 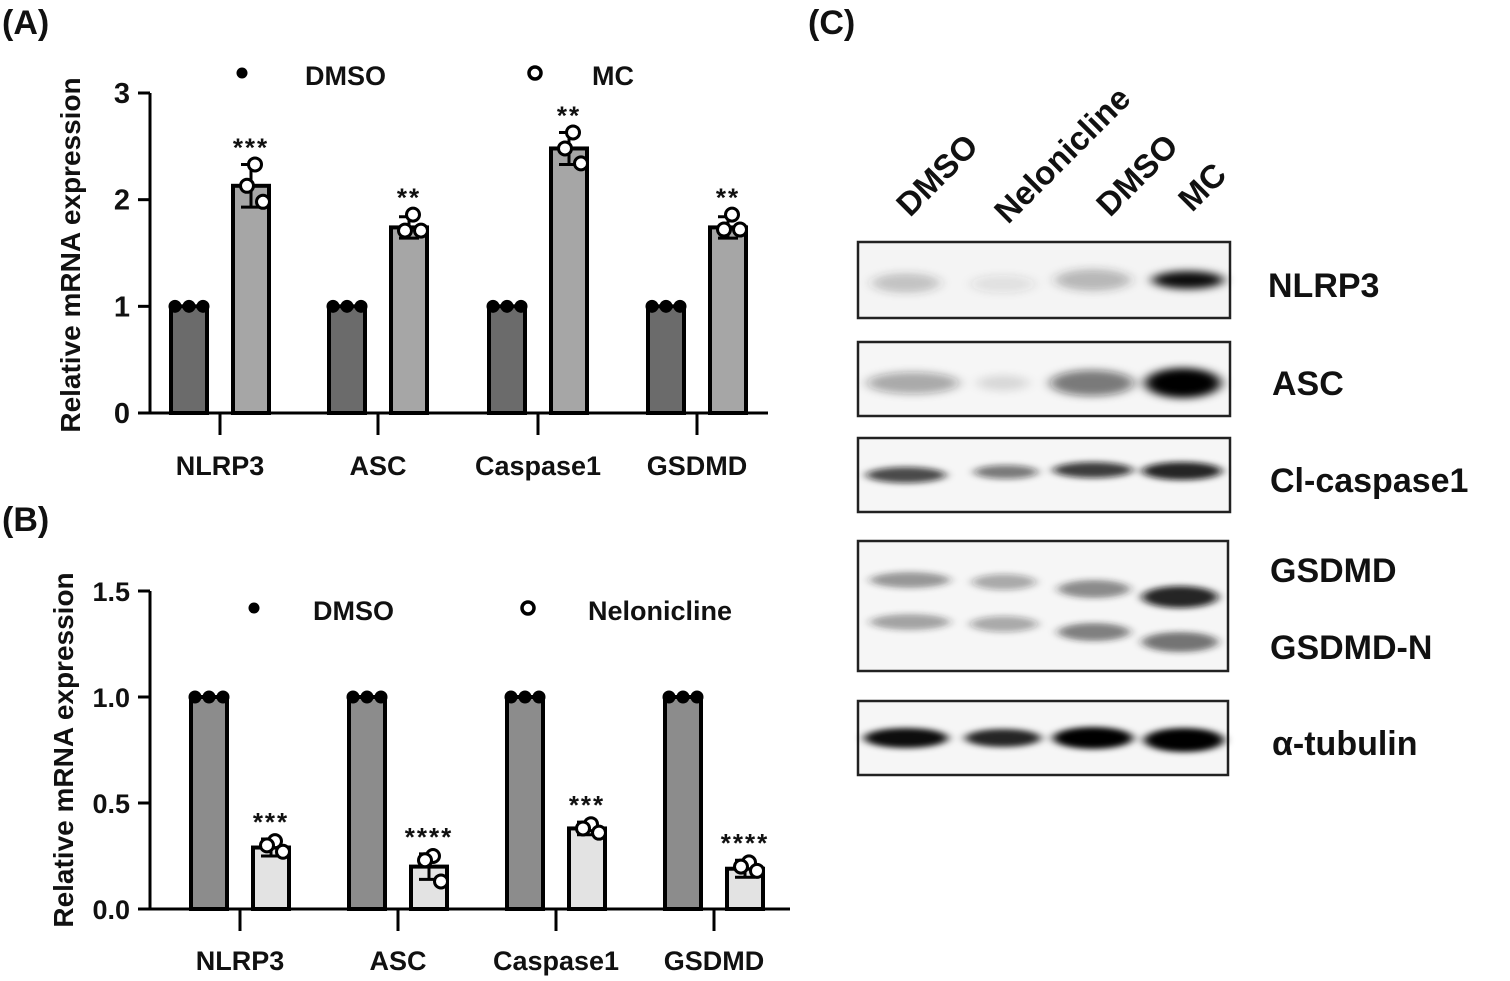 I want to click on bands-tubulin, so click(x=1044, y=739).